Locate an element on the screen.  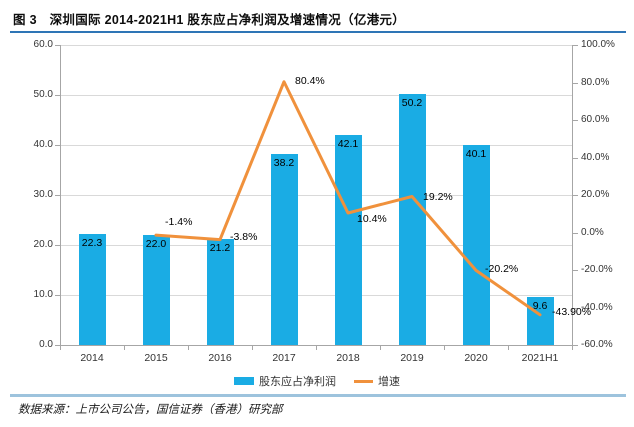
y-axis-label-right: 100.0% is located at coordinates (598, 44).